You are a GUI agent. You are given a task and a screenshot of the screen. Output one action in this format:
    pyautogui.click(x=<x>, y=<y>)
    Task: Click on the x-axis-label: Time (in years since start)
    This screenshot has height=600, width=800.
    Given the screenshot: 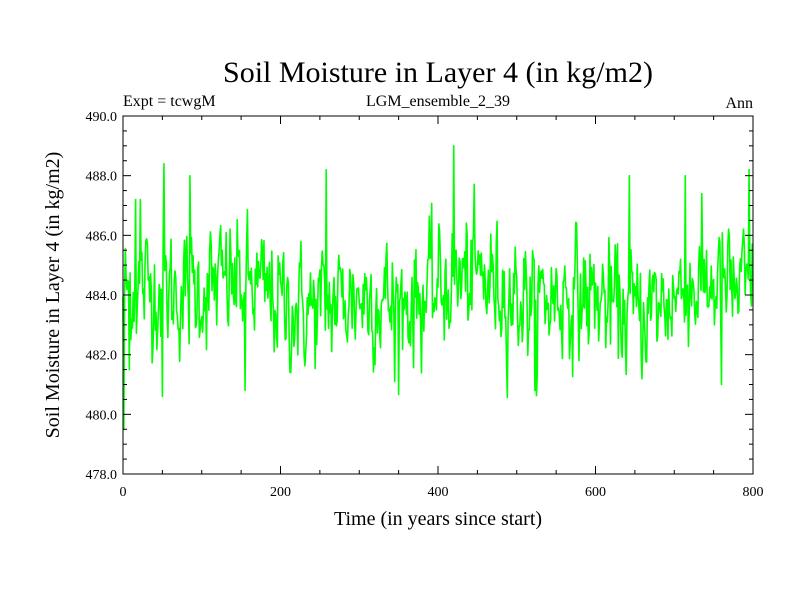 What is the action you would take?
    pyautogui.click(x=438, y=519)
    